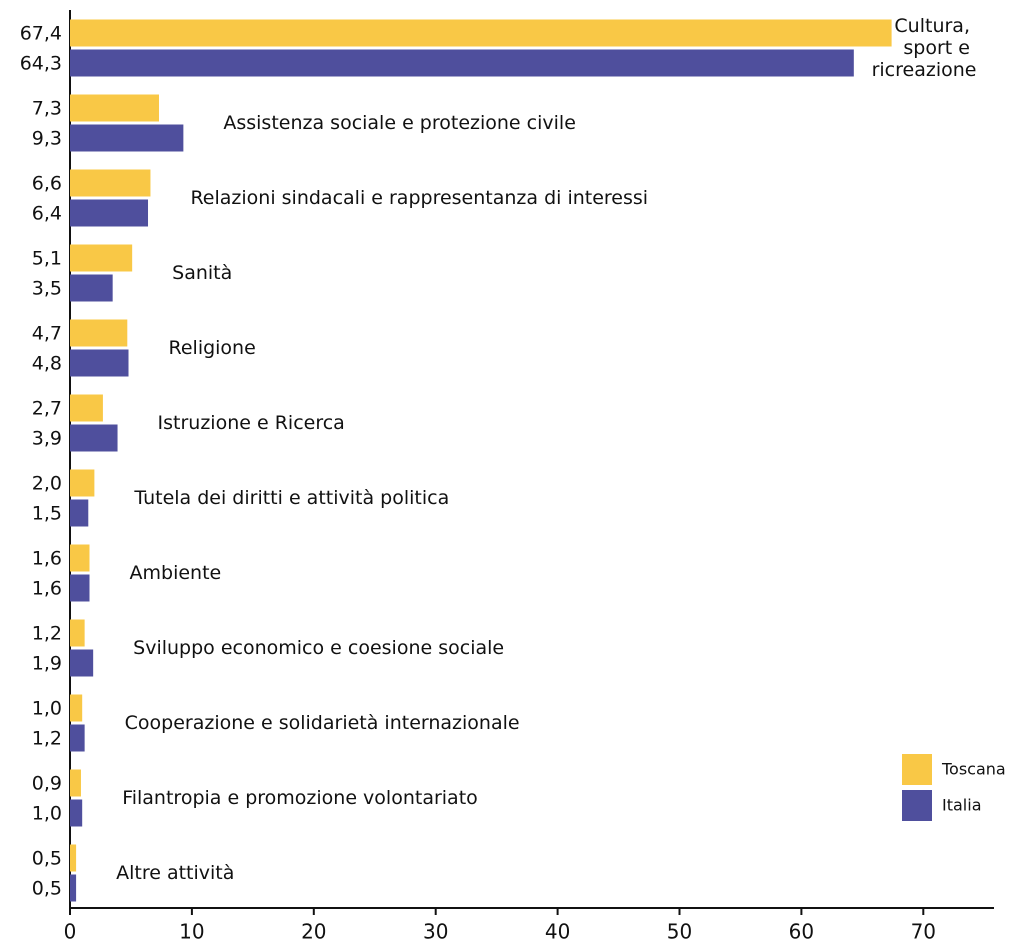  I want to click on category-label: Altre attività, so click(175, 873).